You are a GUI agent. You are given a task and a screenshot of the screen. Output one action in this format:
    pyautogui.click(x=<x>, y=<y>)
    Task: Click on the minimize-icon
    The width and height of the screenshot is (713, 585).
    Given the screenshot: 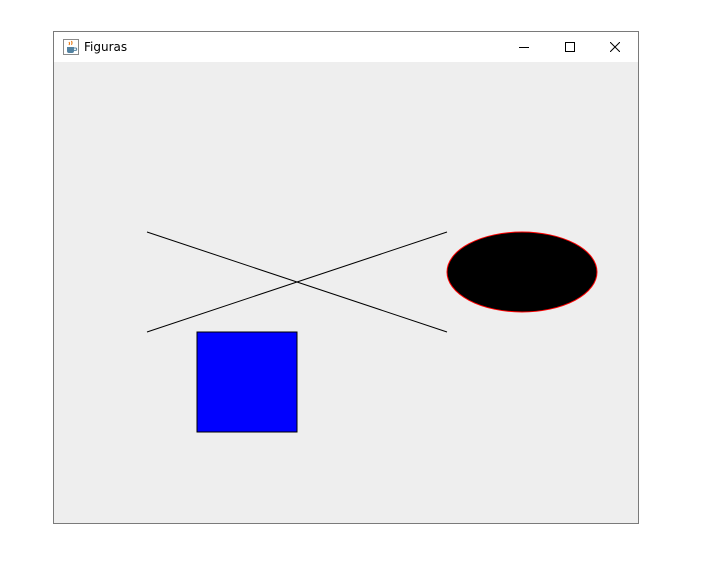 What is the action you would take?
    pyautogui.click(x=524, y=47)
    